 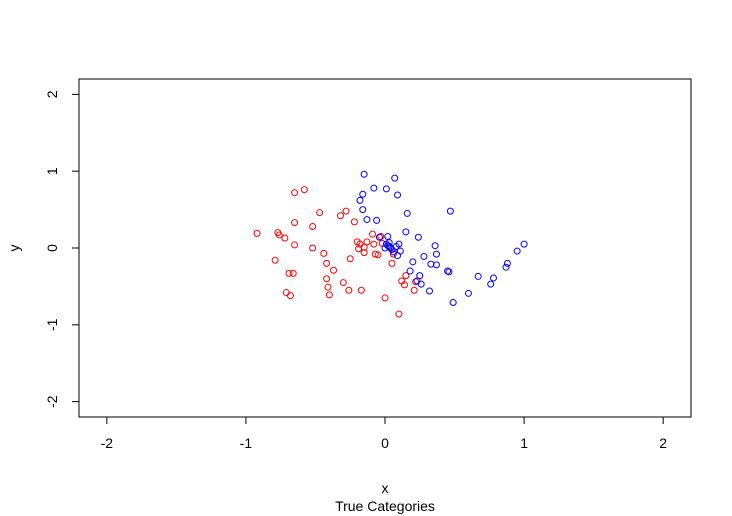 What do you see at coordinates (385, 488) in the screenshot?
I see `x-axis-label: x` at bounding box center [385, 488].